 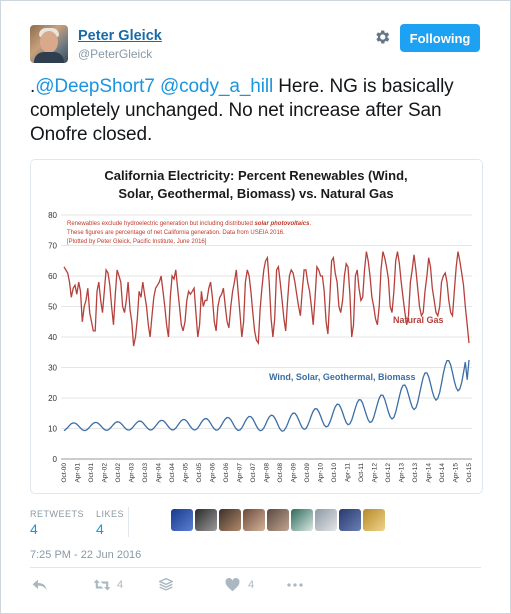 I want to click on x-tick-label: Apr-14, so click(x=429, y=473).